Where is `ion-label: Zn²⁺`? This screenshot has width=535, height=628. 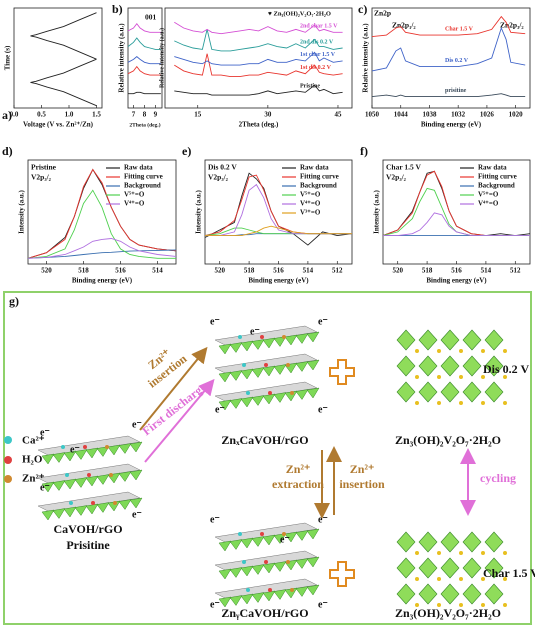 ion-label: Zn²⁺ is located at coordinates (33, 479).